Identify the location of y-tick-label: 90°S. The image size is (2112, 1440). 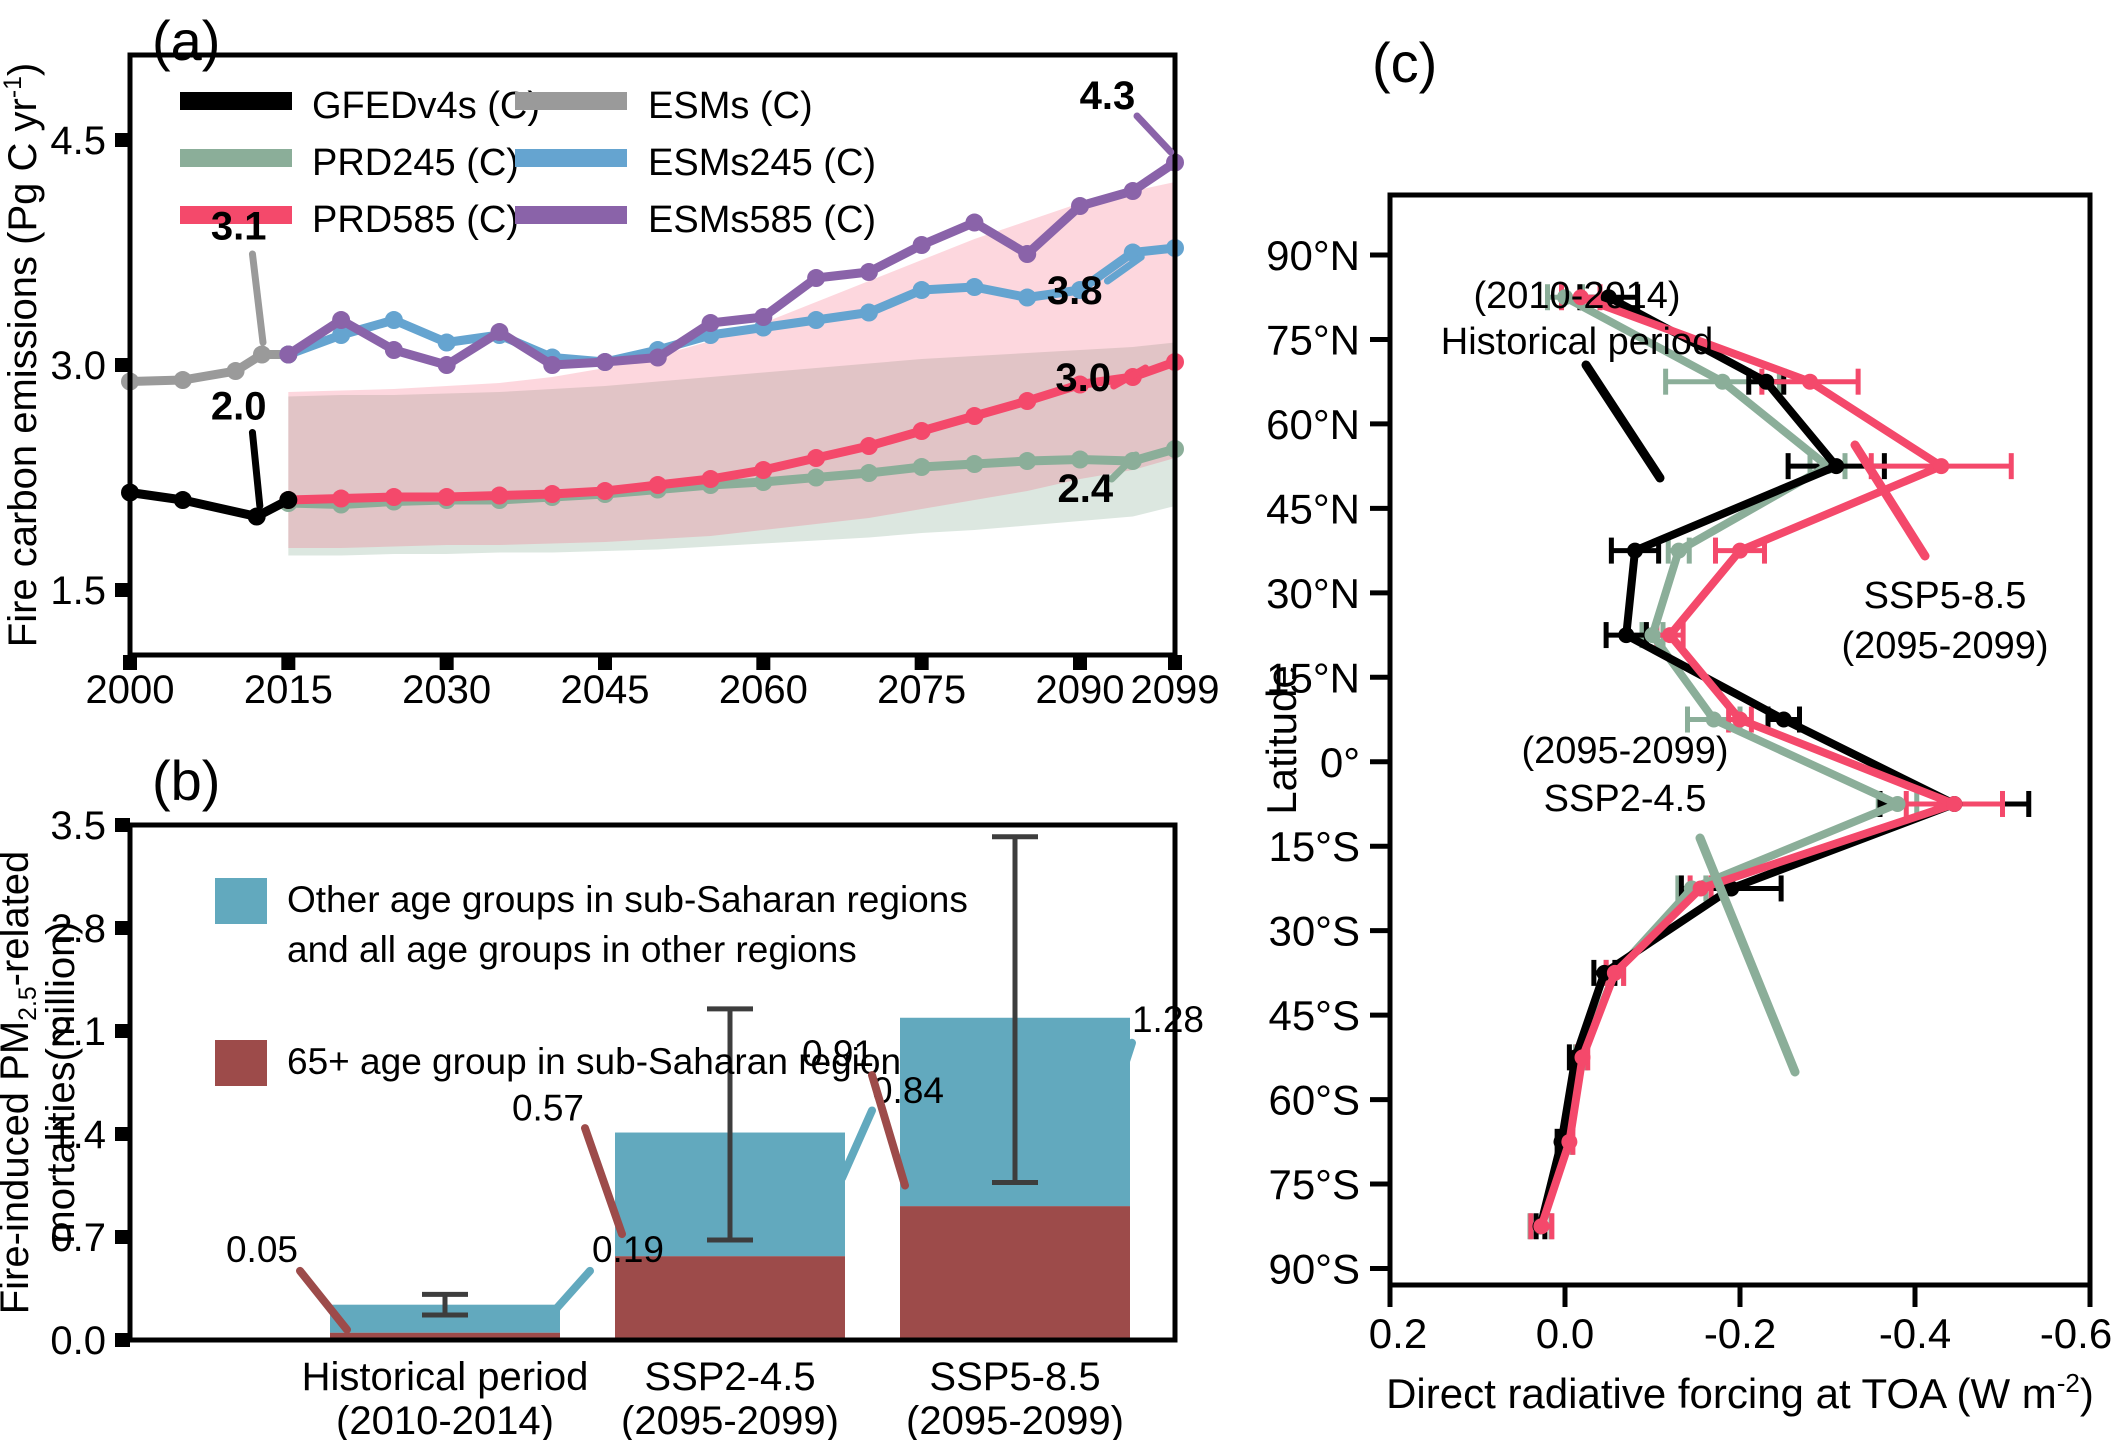
(1314, 1269).